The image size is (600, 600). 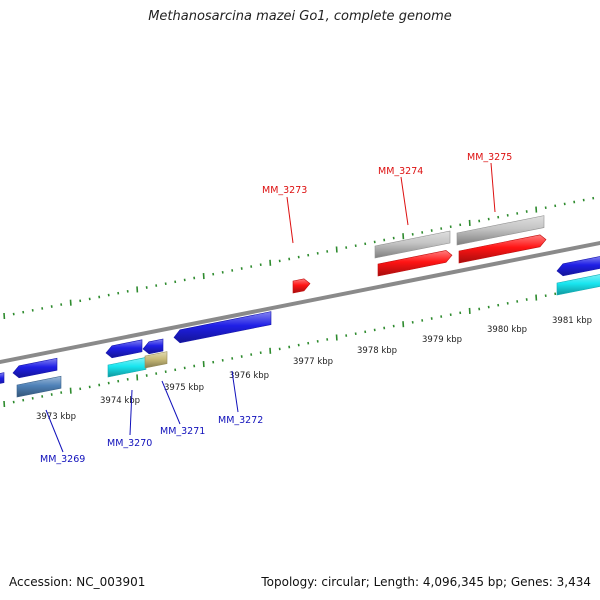 I want to click on scale-label: 3976 kbp, so click(x=249, y=376).